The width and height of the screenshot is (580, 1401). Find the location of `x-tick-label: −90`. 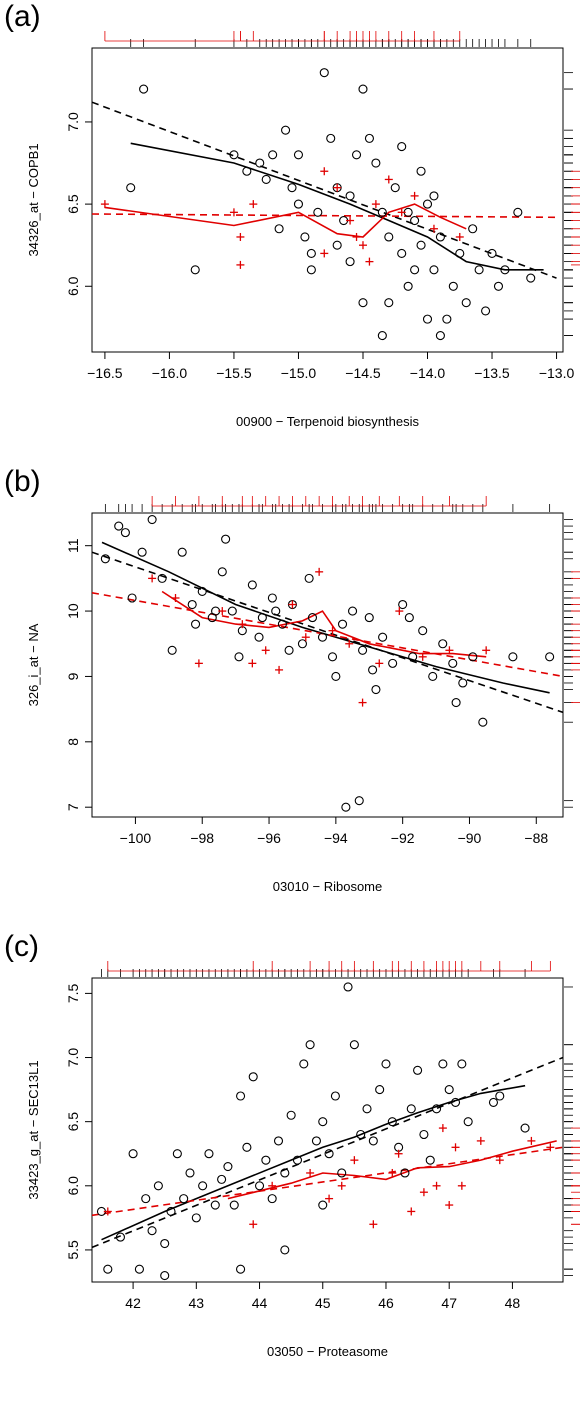

x-tick-label: −90 is located at coordinates (470, 838).